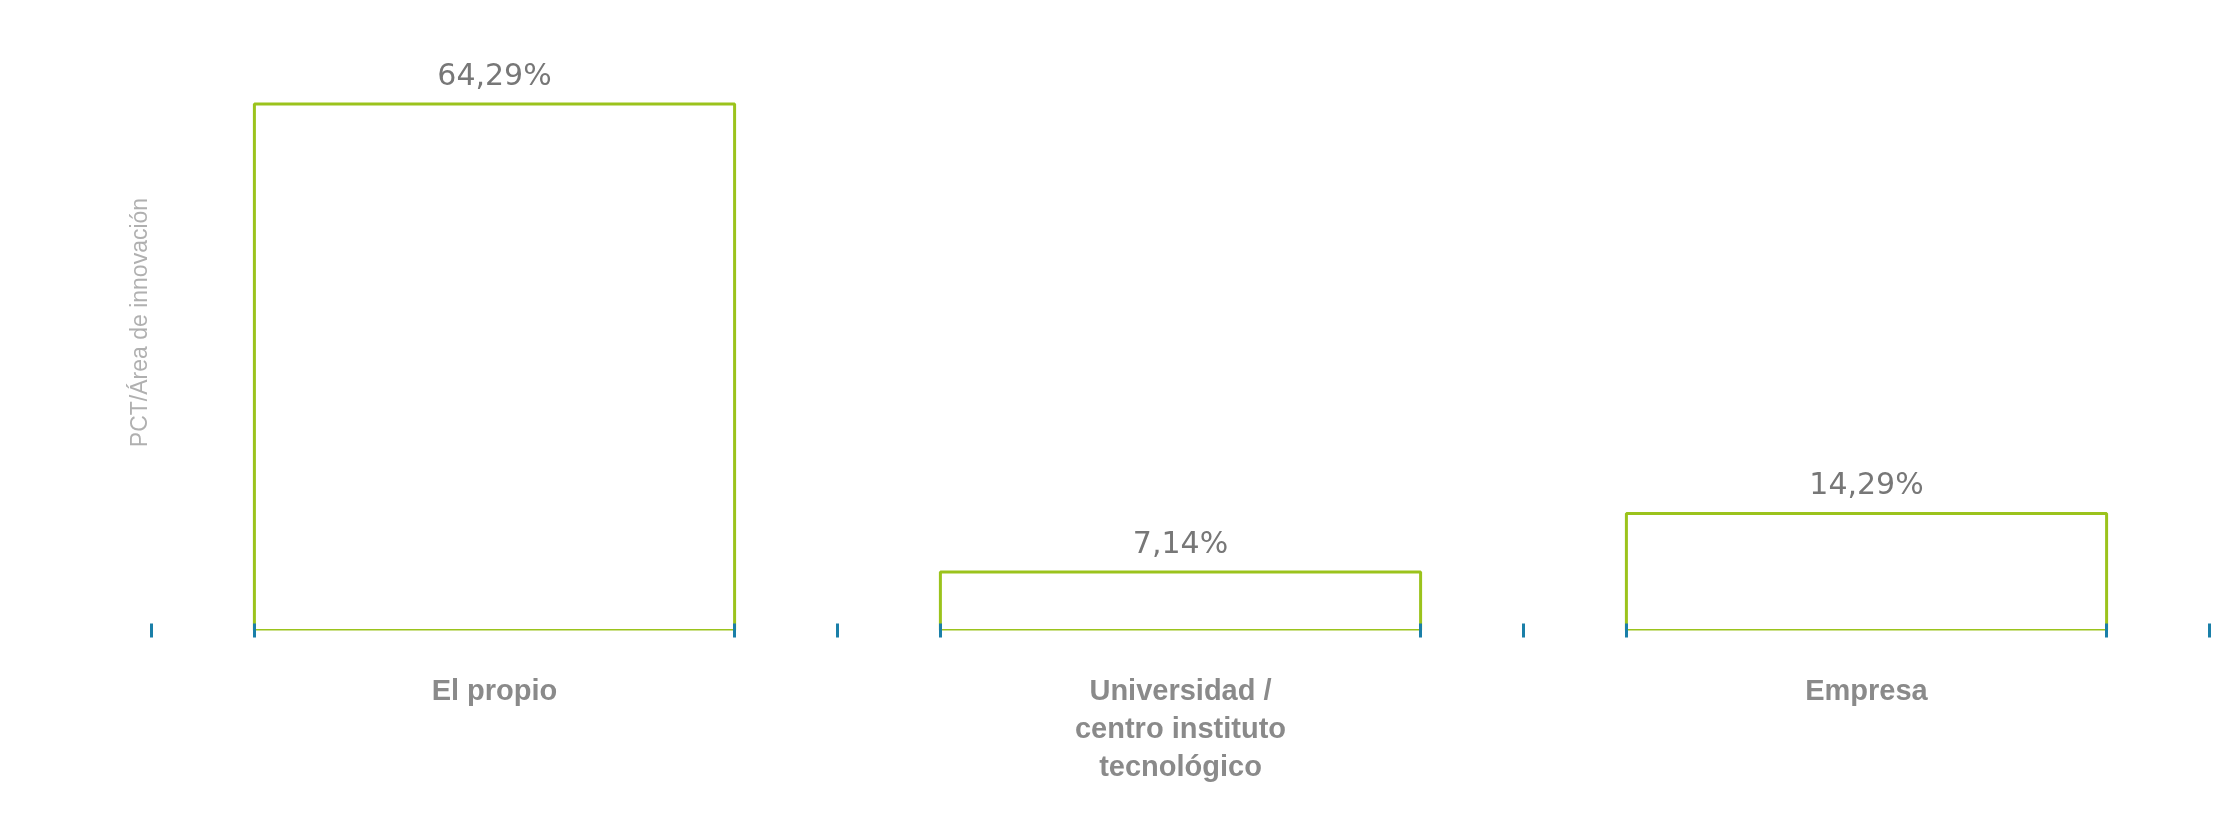 Image resolution: width=2219 pixels, height=832 pixels. What do you see at coordinates (1867, 689) in the screenshot?
I see `x-tick-label: Empresa` at bounding box center [1867, 689].